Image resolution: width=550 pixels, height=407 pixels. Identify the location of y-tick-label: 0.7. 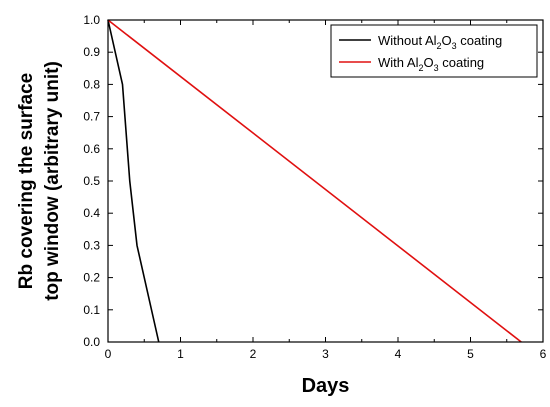
(91, 117).